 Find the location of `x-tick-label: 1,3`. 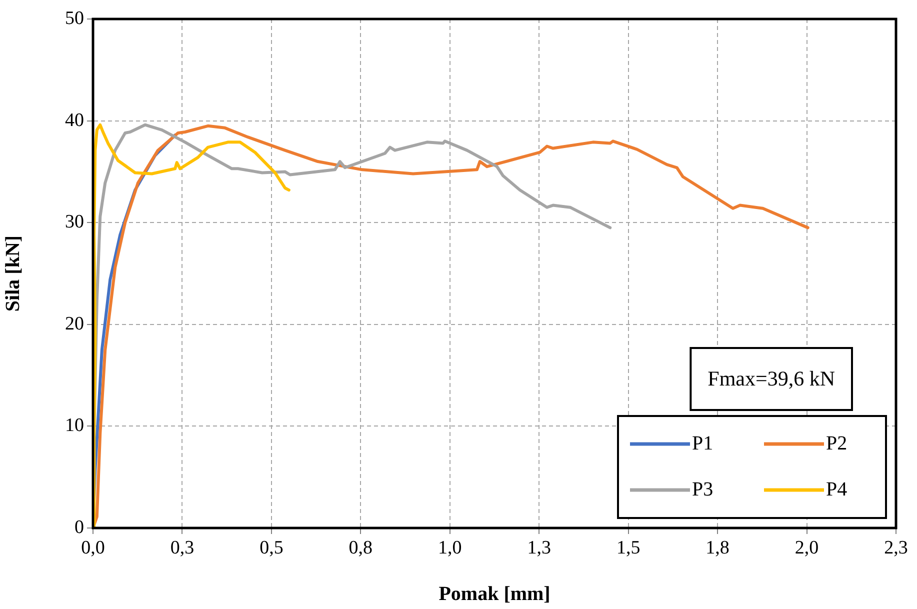

x-tick-label: 1,3 is located at coordinates (539, 547).